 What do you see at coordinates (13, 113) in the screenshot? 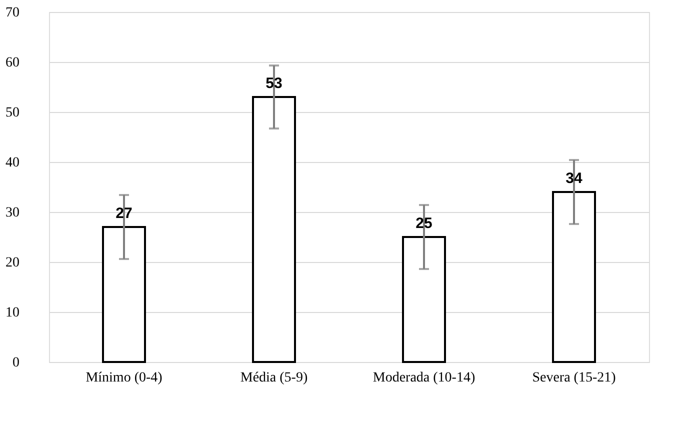
I see `y-tick-label: 50` at bounding box center [13, 113].